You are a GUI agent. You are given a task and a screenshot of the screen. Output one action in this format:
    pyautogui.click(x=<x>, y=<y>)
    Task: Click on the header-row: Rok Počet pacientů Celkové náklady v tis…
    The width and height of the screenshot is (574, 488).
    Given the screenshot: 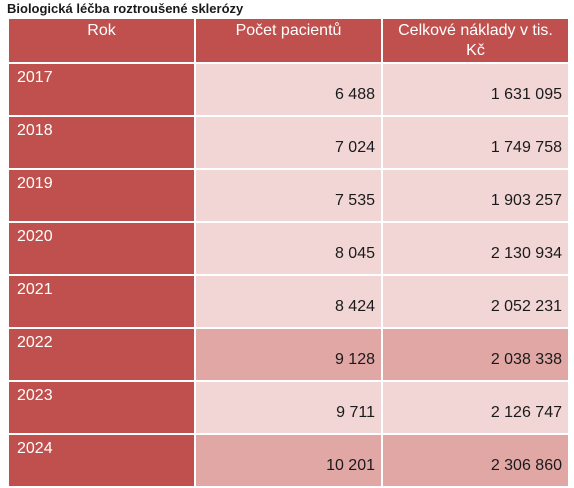 What is the action you would take?
    pyautogui.click(x=288, y=40)
    